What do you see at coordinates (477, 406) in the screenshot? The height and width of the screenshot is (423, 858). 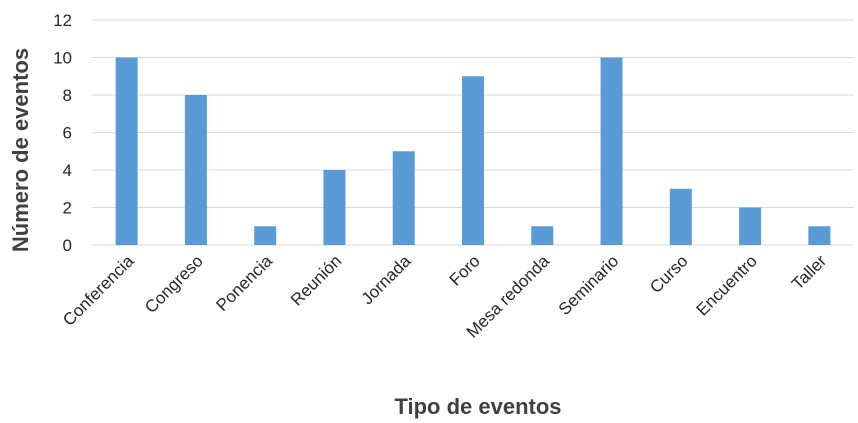 I see `x-axis-title: Tipo de eventos` at bounding box center [477, 406].